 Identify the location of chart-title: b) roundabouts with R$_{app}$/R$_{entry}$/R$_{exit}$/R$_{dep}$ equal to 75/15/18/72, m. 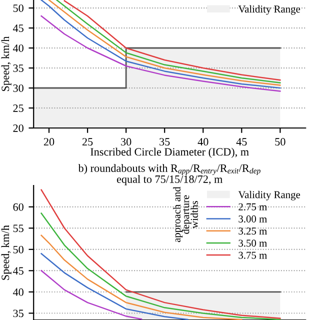
(169, 175).